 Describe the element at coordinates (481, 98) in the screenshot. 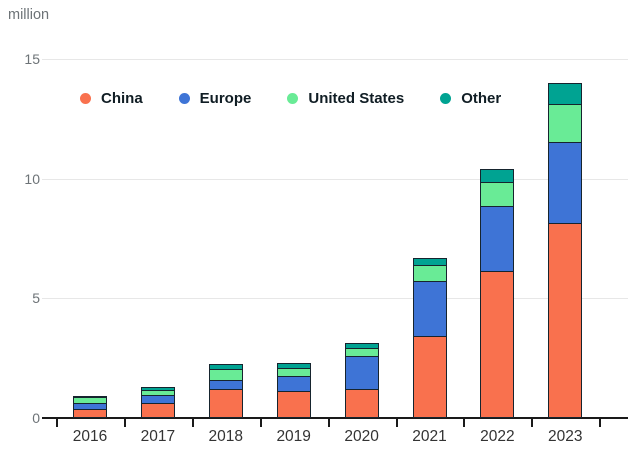

I see `legend-item-label: Other` at that location.